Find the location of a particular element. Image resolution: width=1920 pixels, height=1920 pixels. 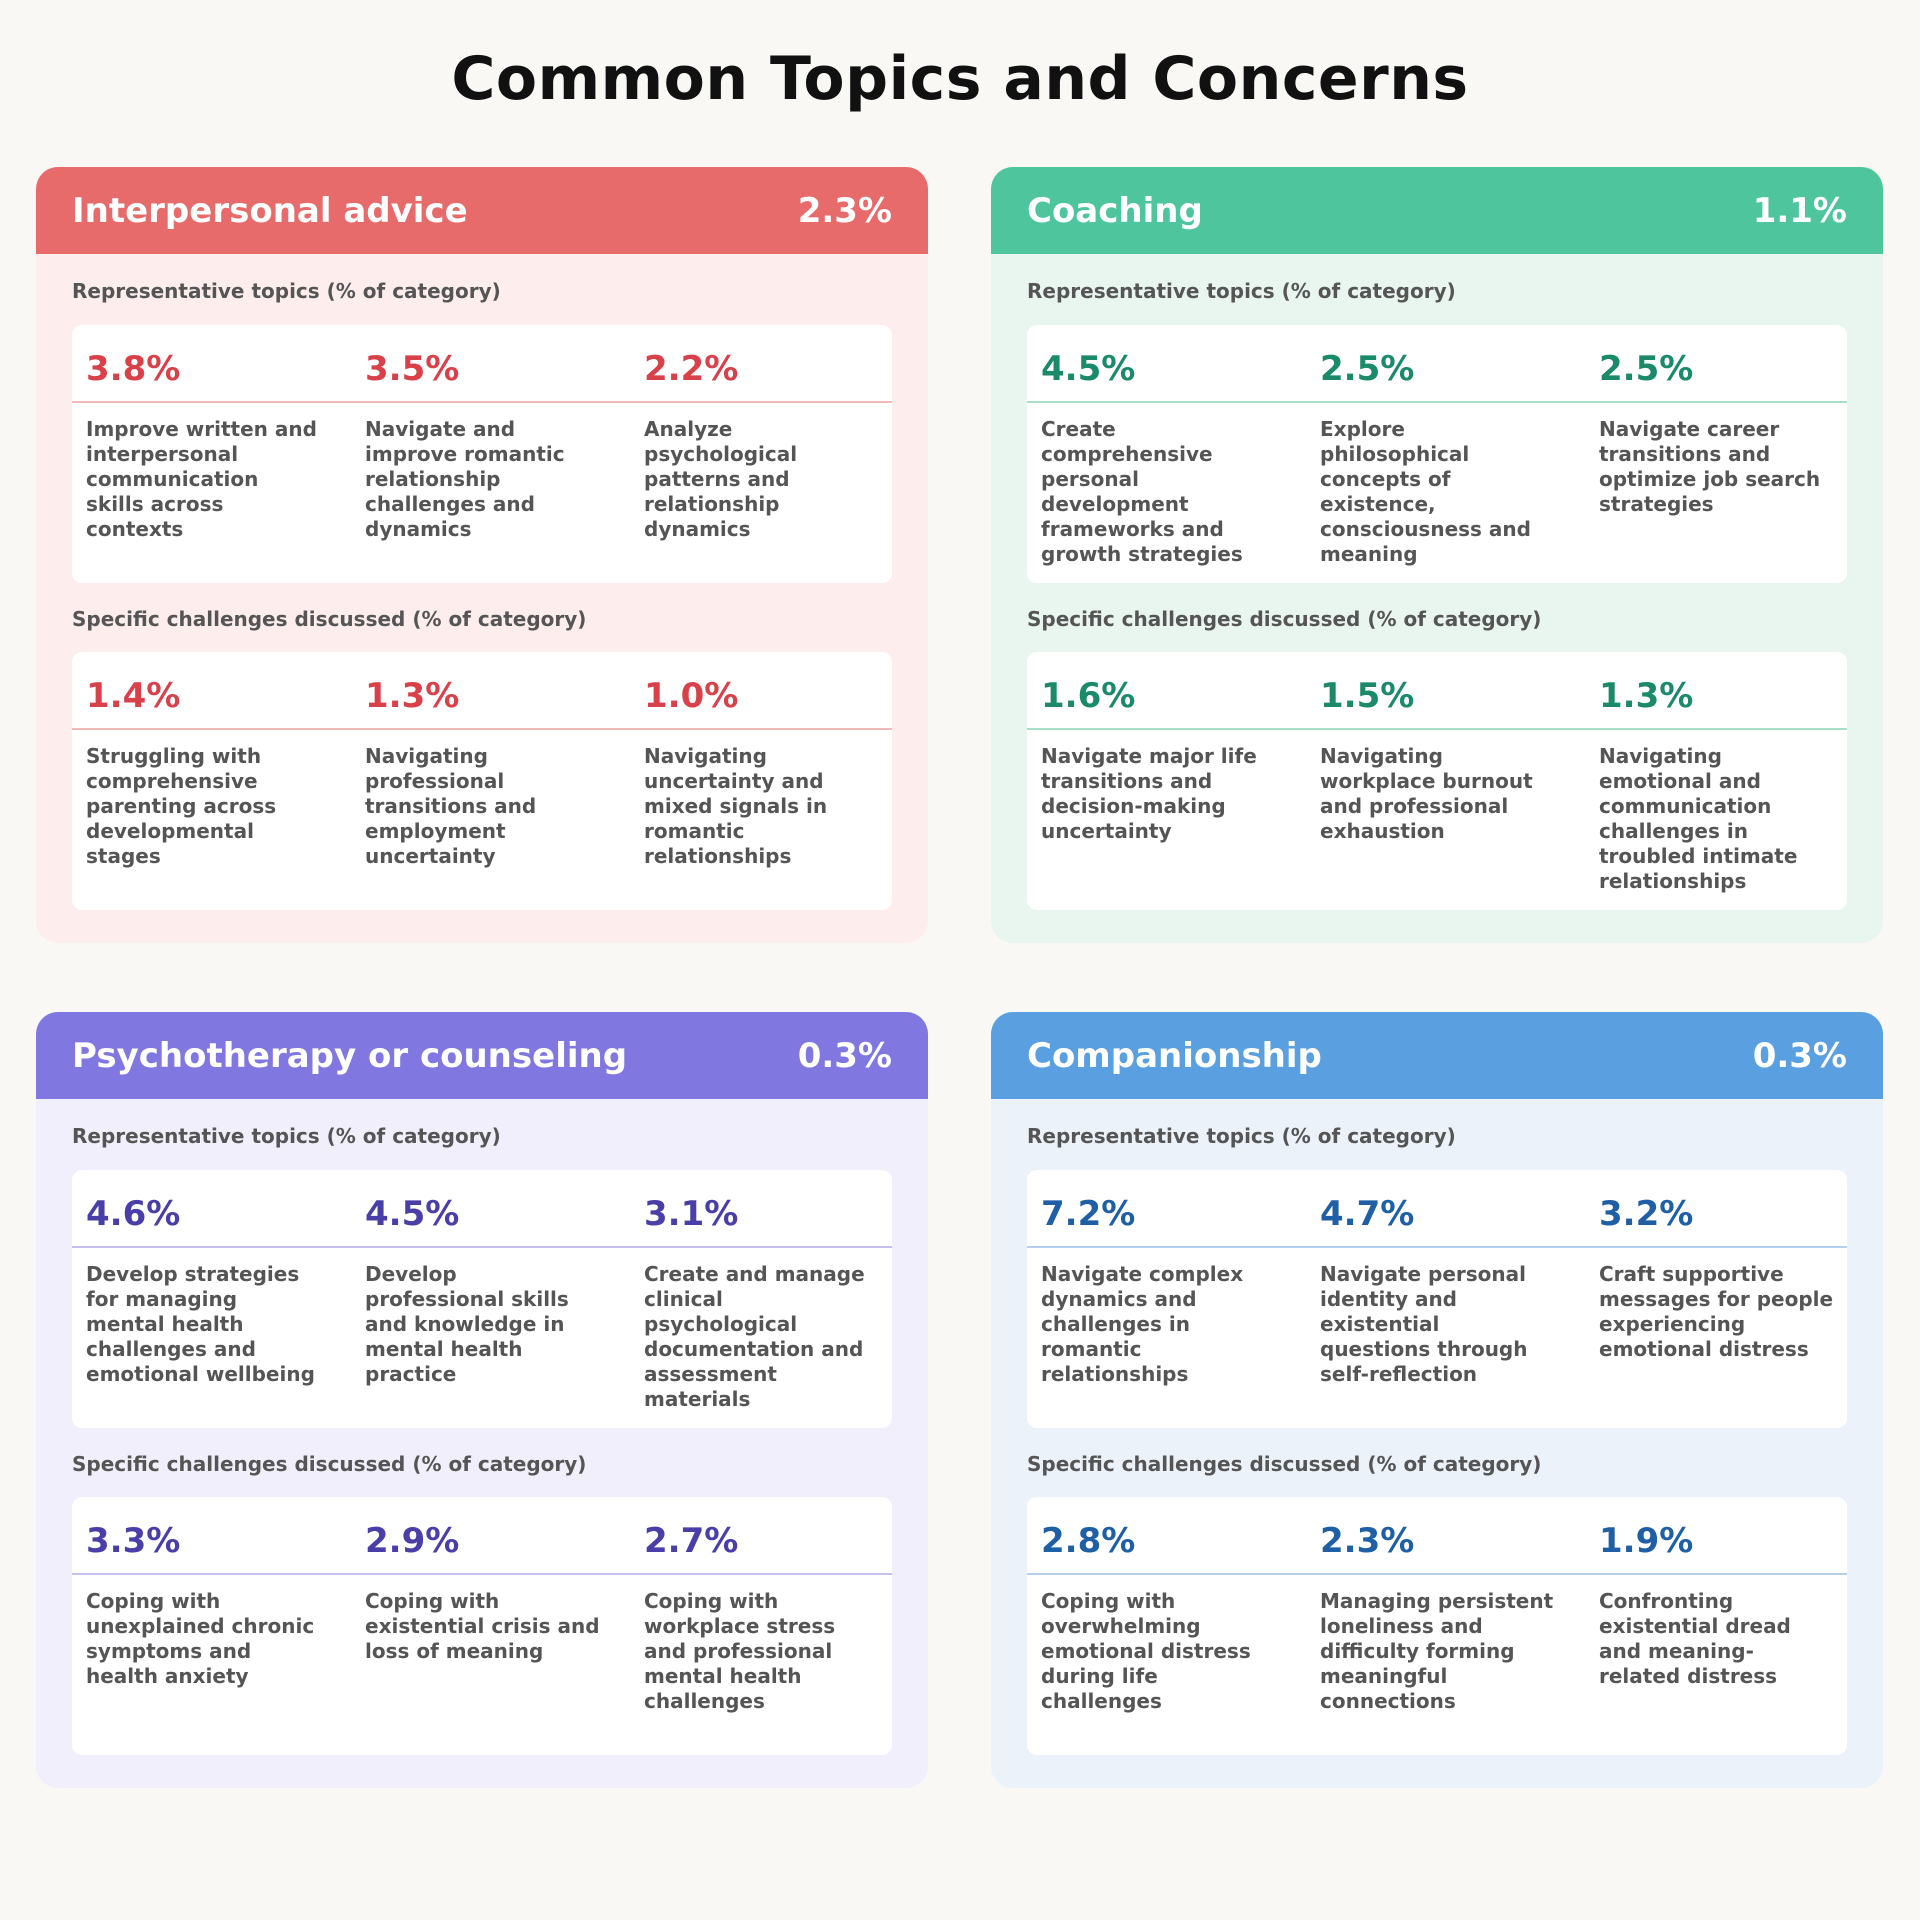

challenge-percent: 2.3% is located at coordinates (1367, 1541).